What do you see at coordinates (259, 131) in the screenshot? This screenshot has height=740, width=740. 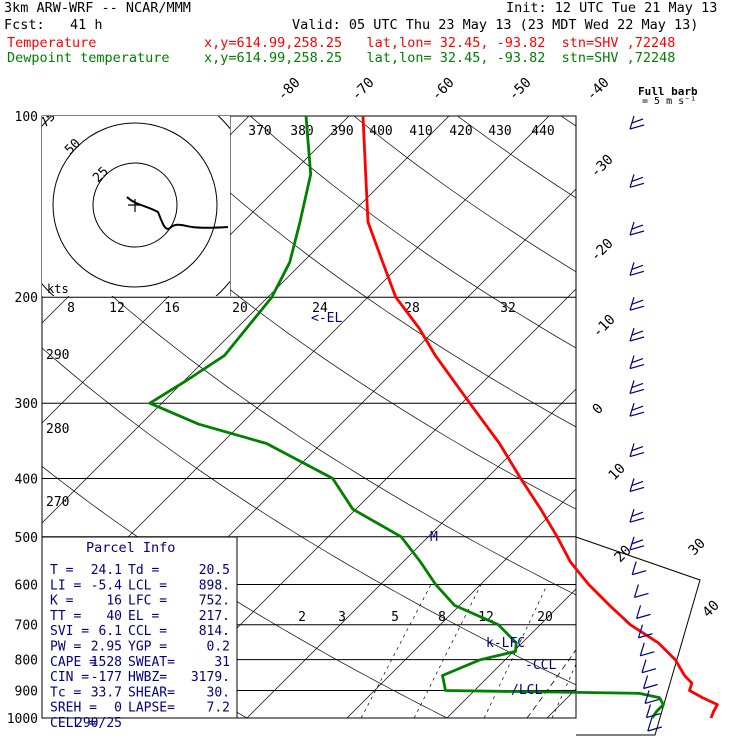 I see `theta-e-label: 370` at bounding box center [259, 131].